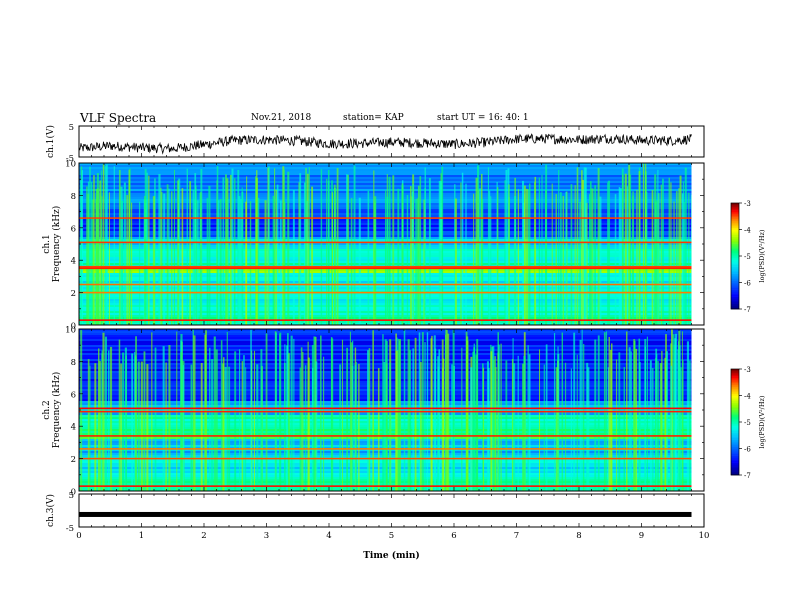 The height and width of the screenshot is (612, 792). What do you see at coordinates (73, 327) in the screenshot?
I see `y-tick-label: 0` at bounding box center [73, 327].